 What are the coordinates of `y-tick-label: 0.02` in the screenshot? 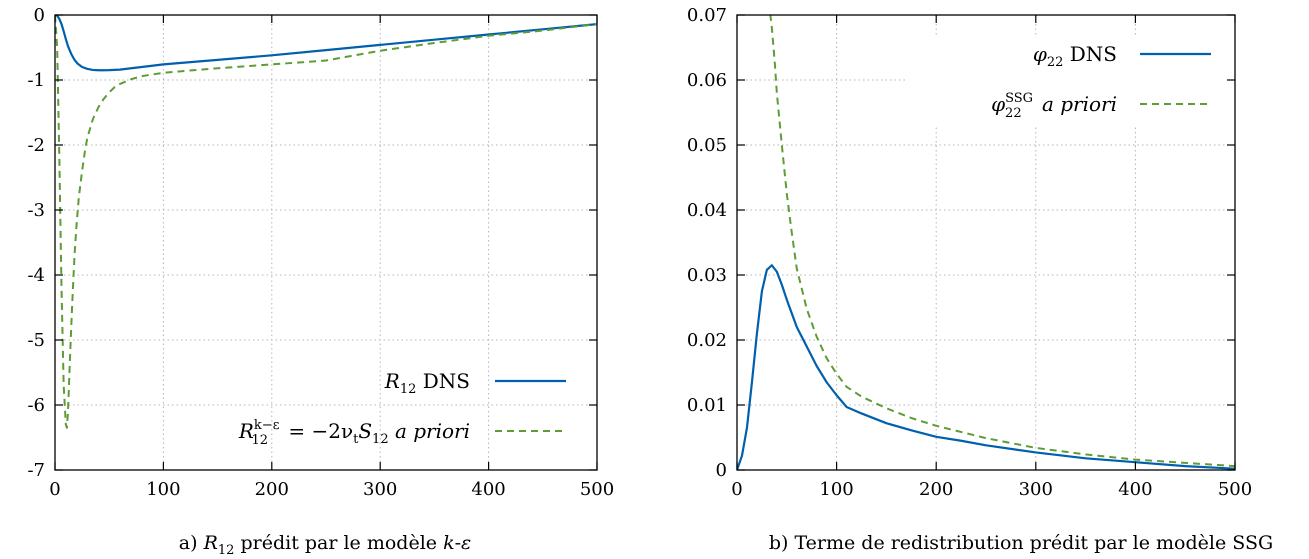 It's located at (707, 340).